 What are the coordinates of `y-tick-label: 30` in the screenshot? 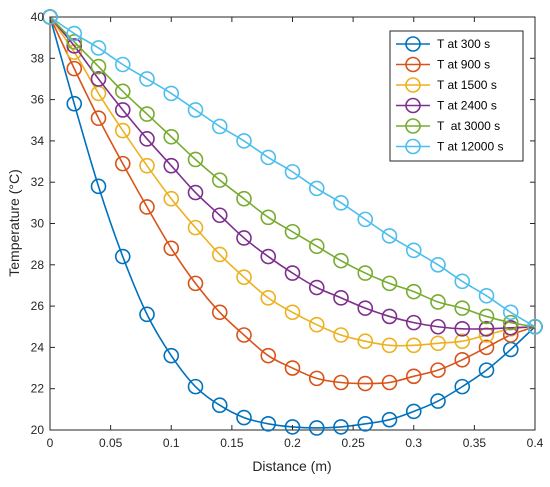 It's located at (38, 224).